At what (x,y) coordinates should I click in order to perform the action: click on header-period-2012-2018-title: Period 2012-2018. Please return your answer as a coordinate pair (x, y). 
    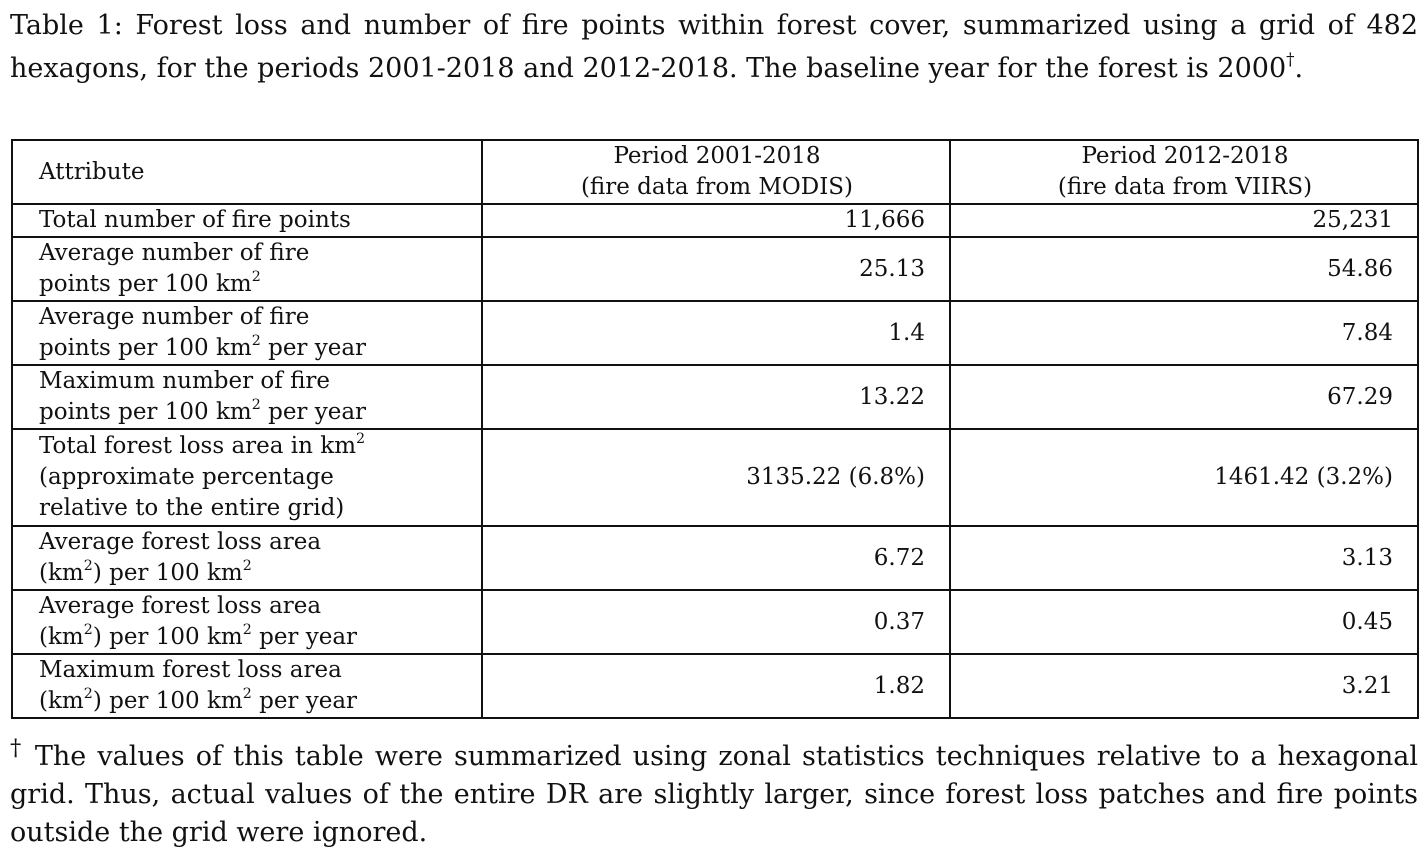
    Looking at the image, I should click on (1185, 156).